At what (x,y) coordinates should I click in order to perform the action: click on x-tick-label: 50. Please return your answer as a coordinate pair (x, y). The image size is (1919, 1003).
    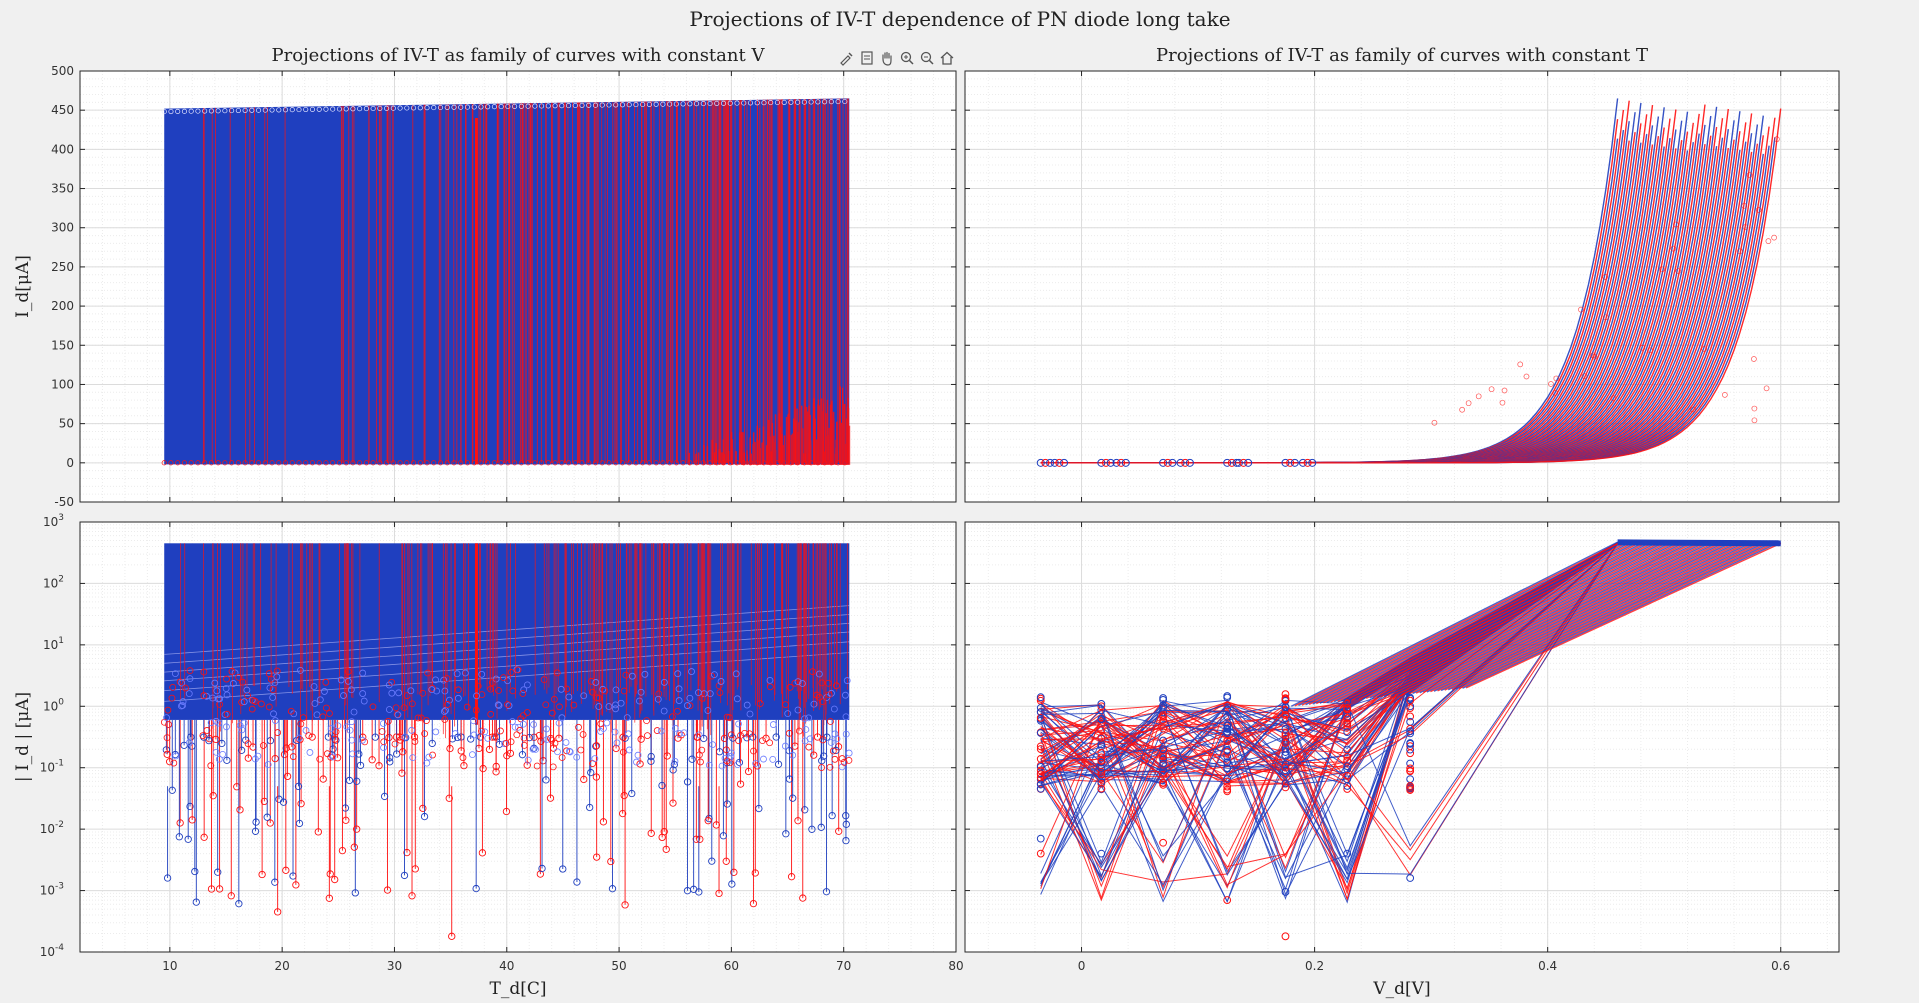
    Looking at the image, I should click on (618, 966).